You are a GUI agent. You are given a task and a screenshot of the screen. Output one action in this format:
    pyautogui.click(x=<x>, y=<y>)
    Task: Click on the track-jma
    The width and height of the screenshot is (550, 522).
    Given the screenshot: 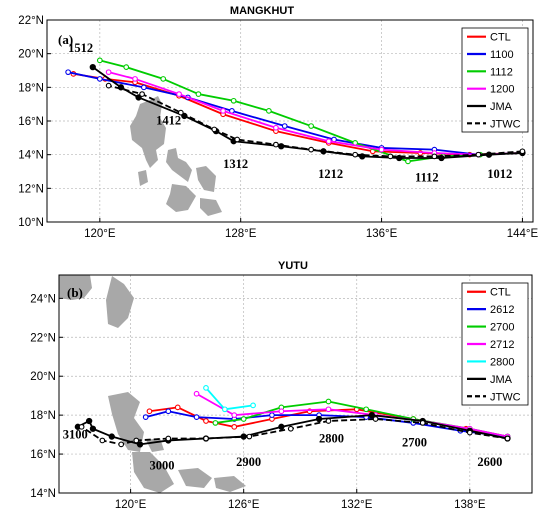 What is the action you would take?
    pyautogui.click(x=292, y=430)
    